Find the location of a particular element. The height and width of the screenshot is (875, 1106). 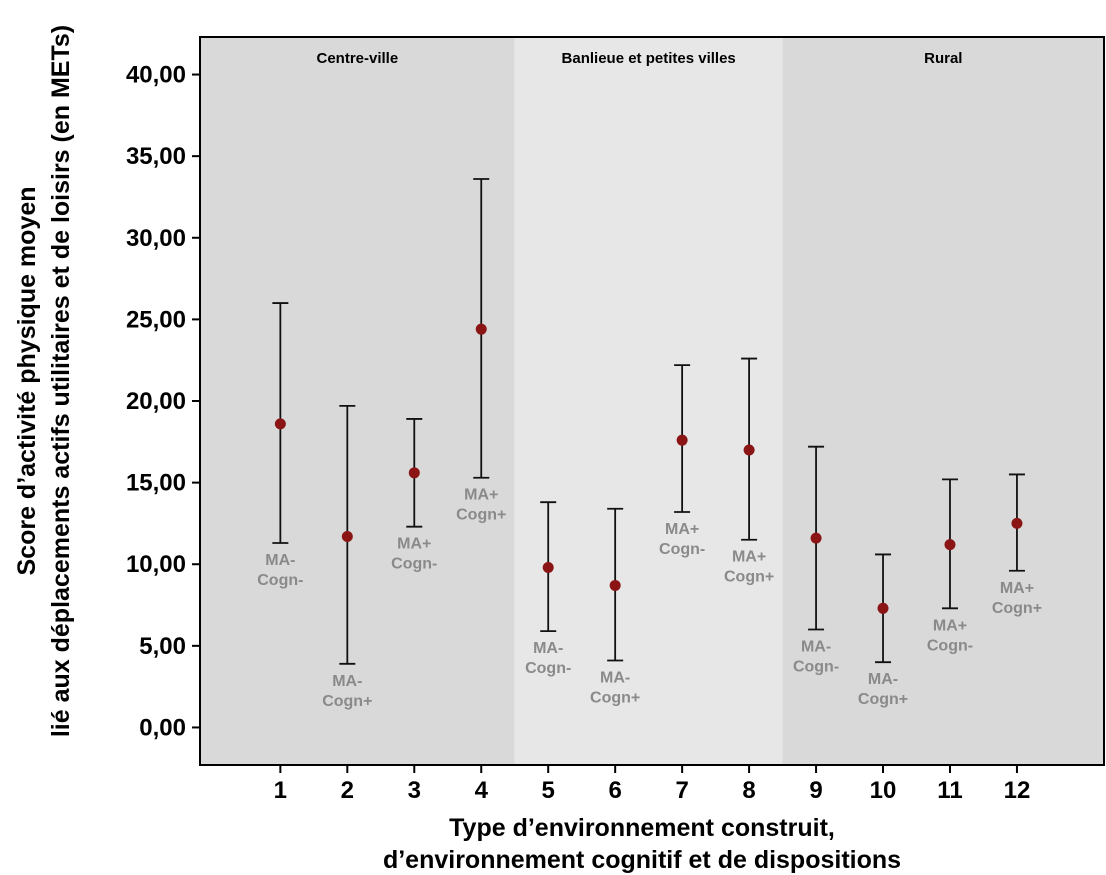

x-axis-title-line-1: Type d’environnement construit, is located at coordinates (642, 828).